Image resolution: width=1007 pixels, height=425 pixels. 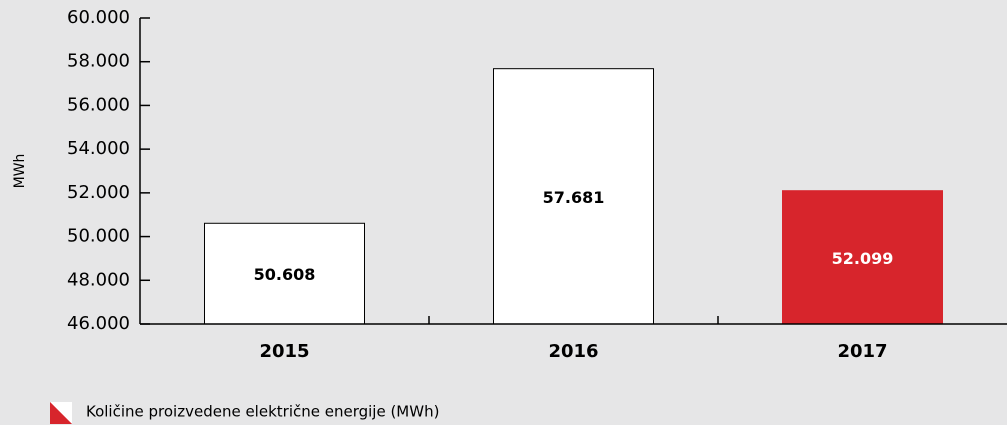 What do you see at coordinates (98, 323) in the screenshot?
I see `y-tick-label: 46.000` at bounding box center [98, 323].